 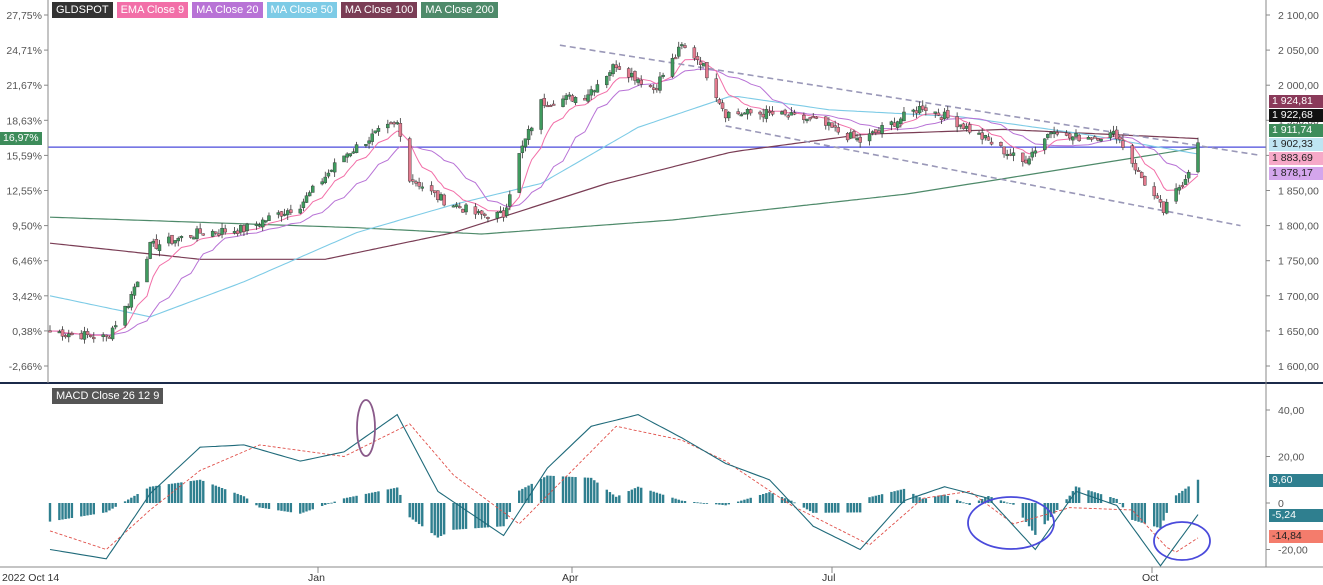 What do you see at coordinates (1296, 480) in the screenshot?
I see `macd-badge: 9,60` at bounding box center [1296, 480].